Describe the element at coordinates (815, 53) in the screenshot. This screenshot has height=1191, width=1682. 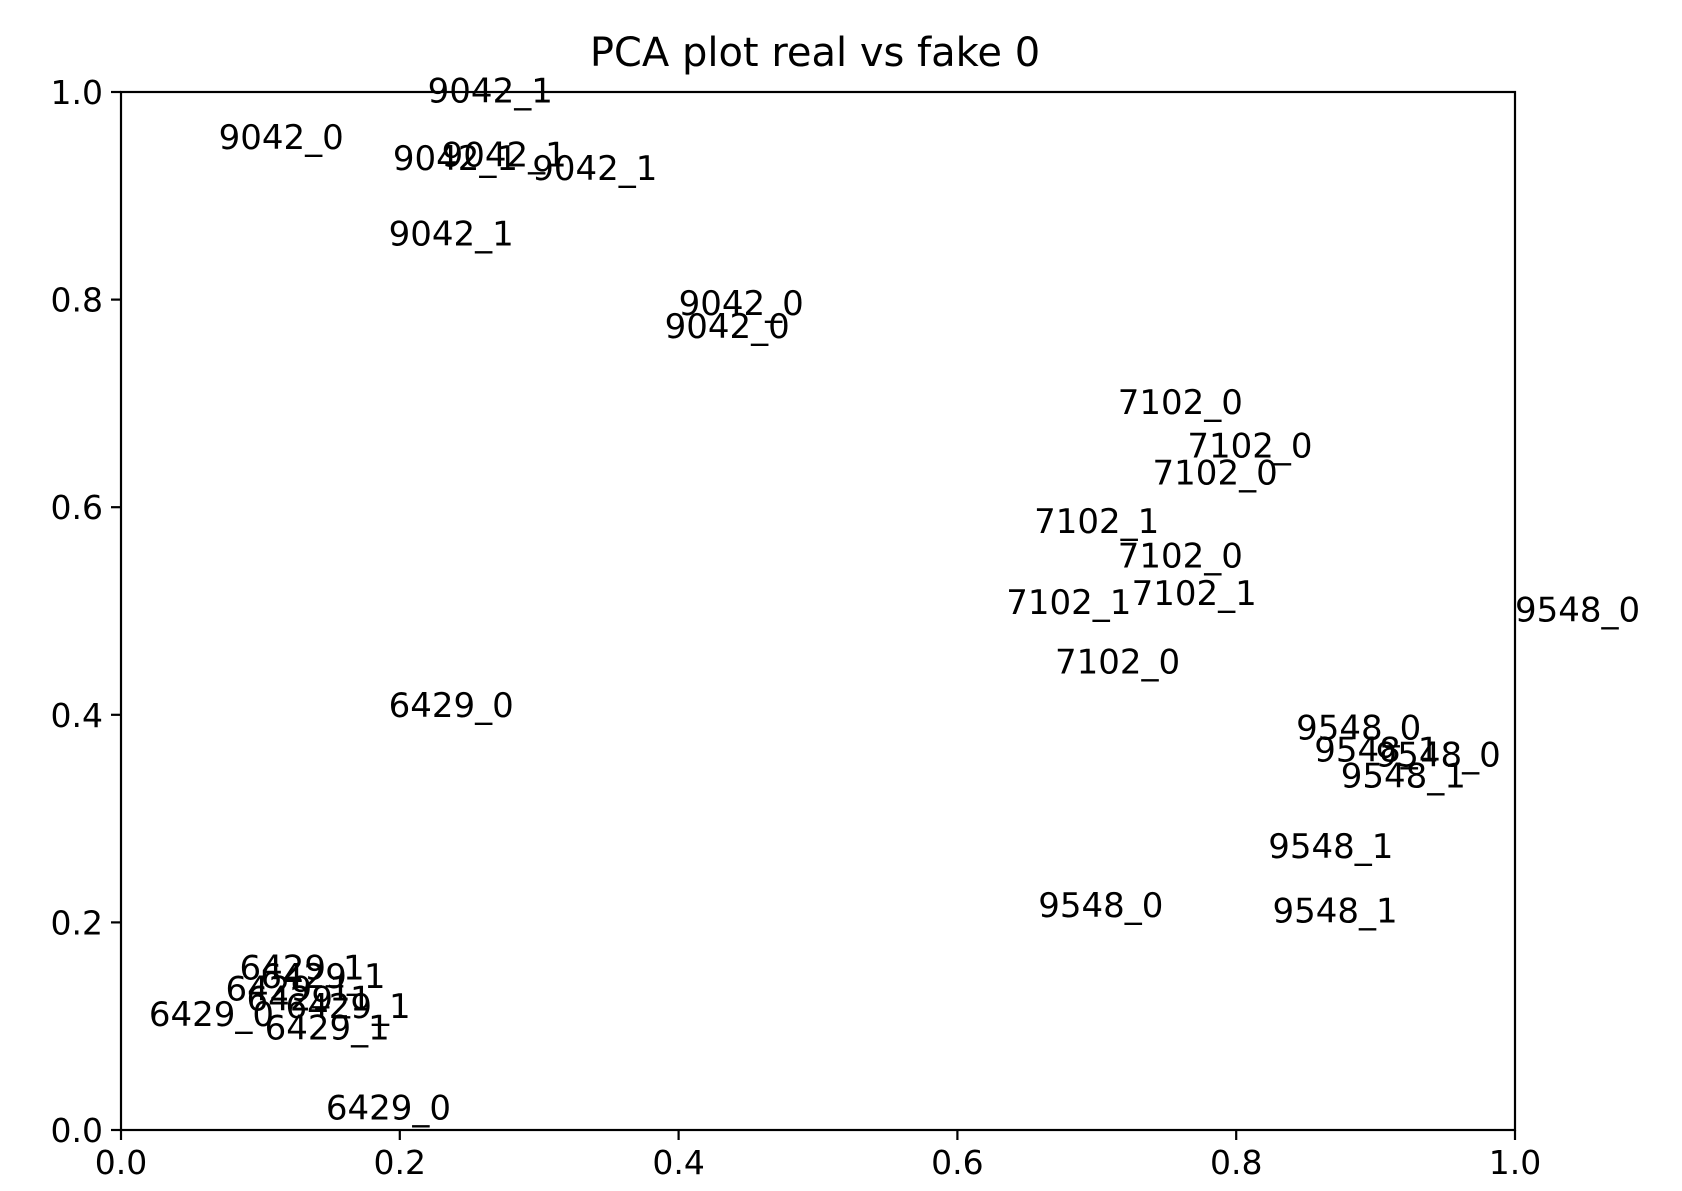
I see `chart-title: PCA plot real vs fake 0` at that location.